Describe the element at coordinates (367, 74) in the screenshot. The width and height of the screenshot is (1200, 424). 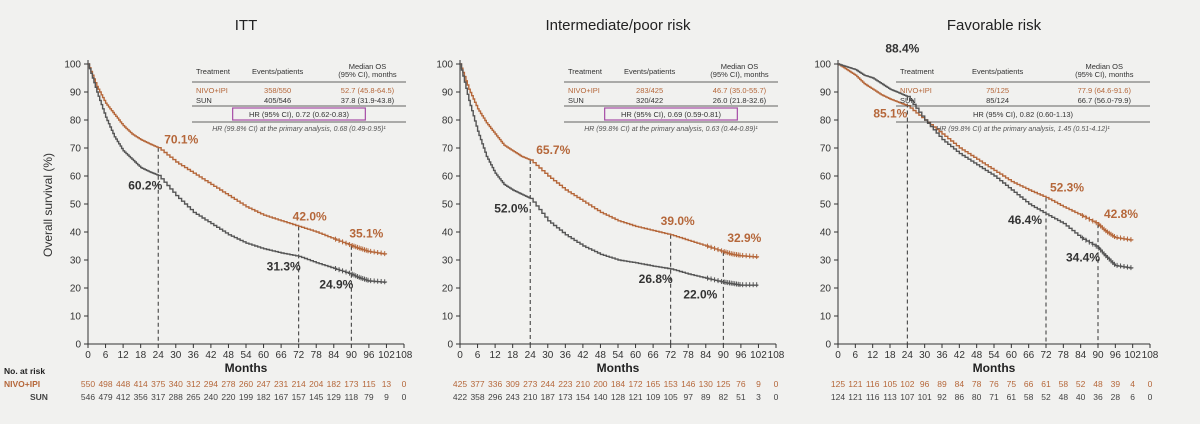
I see `table-header-median-ci: (95% CI), months` at that location.